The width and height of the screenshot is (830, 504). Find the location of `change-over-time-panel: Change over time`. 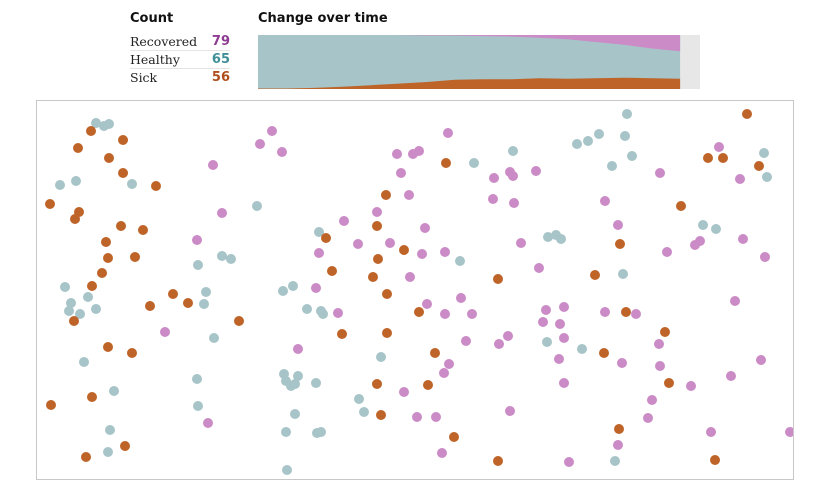

change-over-time-panel: Change over time is located at coordinates (479, 49).